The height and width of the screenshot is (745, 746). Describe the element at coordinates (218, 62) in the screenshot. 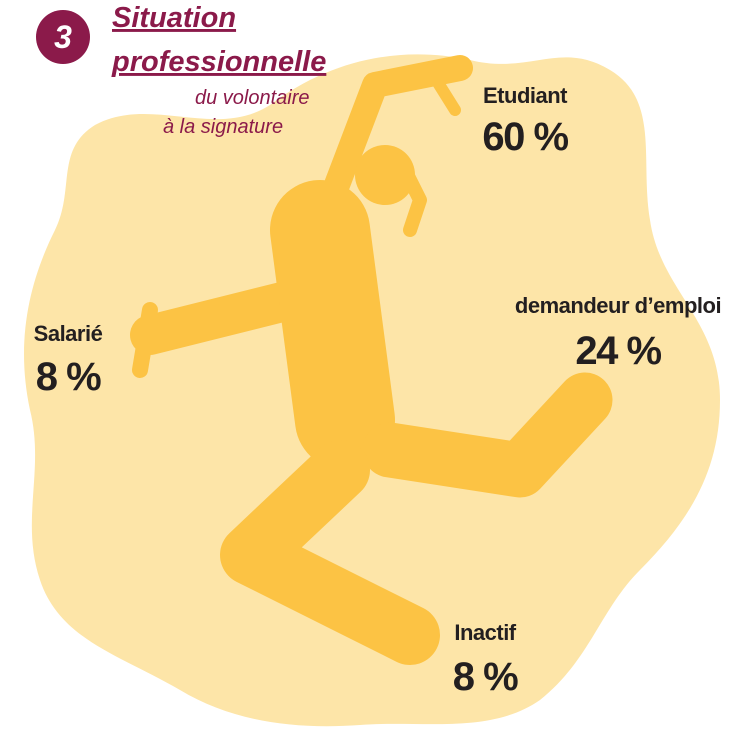

I see `title: professionnelle` at that location.